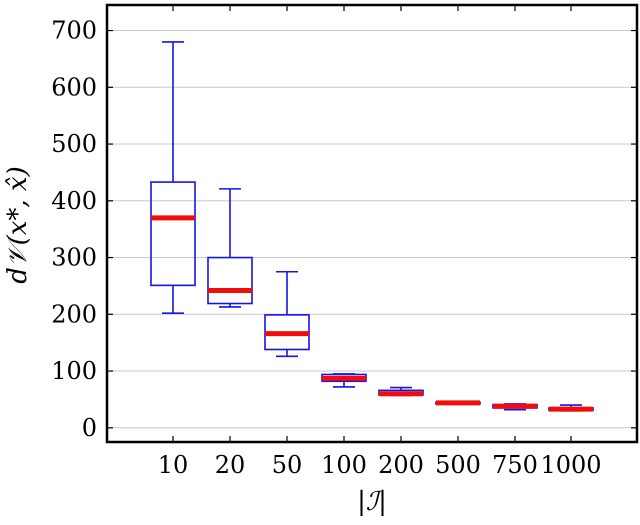 The image size is (640, 525). I want to click on x-tick-label: 50, so click(287, 465).